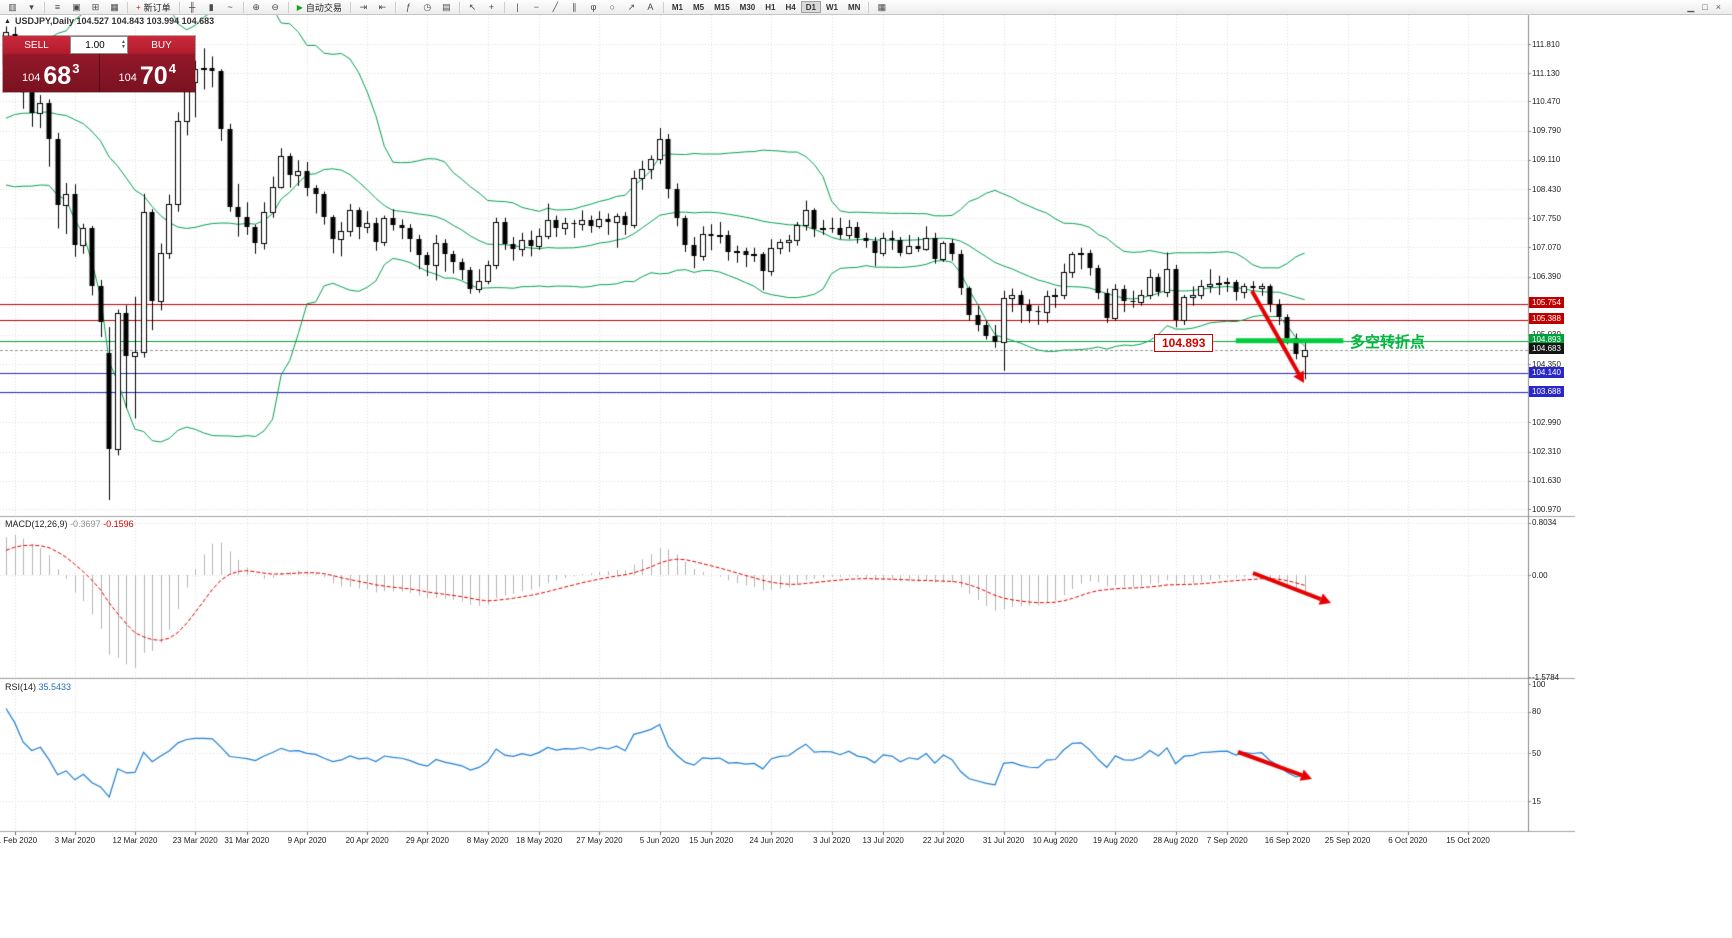 The height and width of the screenshot is (938, 1732). Describe the element at coordinates (408, 7) in the screenshot. I see `indicators-icon: ƒ` at that location.